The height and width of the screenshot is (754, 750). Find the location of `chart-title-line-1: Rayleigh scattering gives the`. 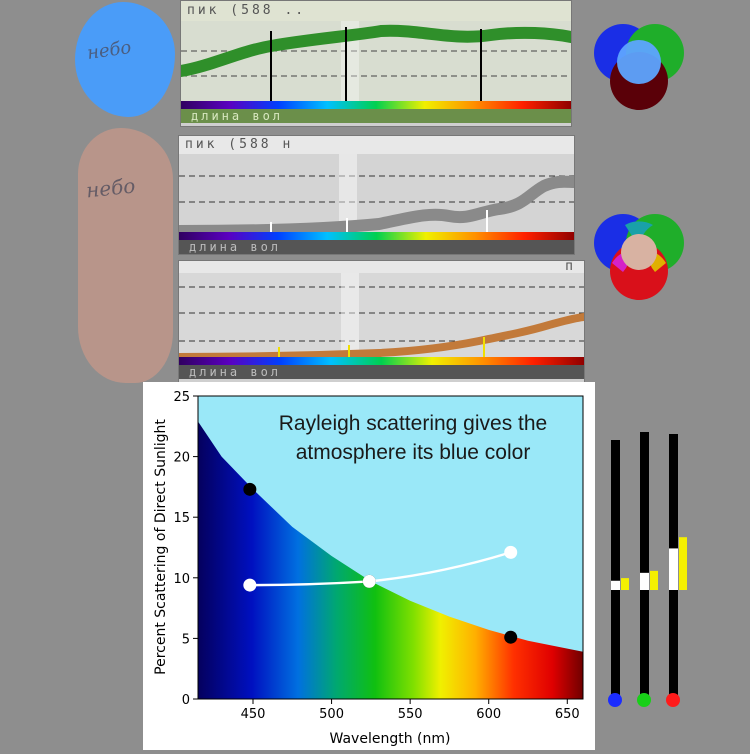

chart-title-line-1: Rayleigh scattering gives the is located at coordinates (413, 423).